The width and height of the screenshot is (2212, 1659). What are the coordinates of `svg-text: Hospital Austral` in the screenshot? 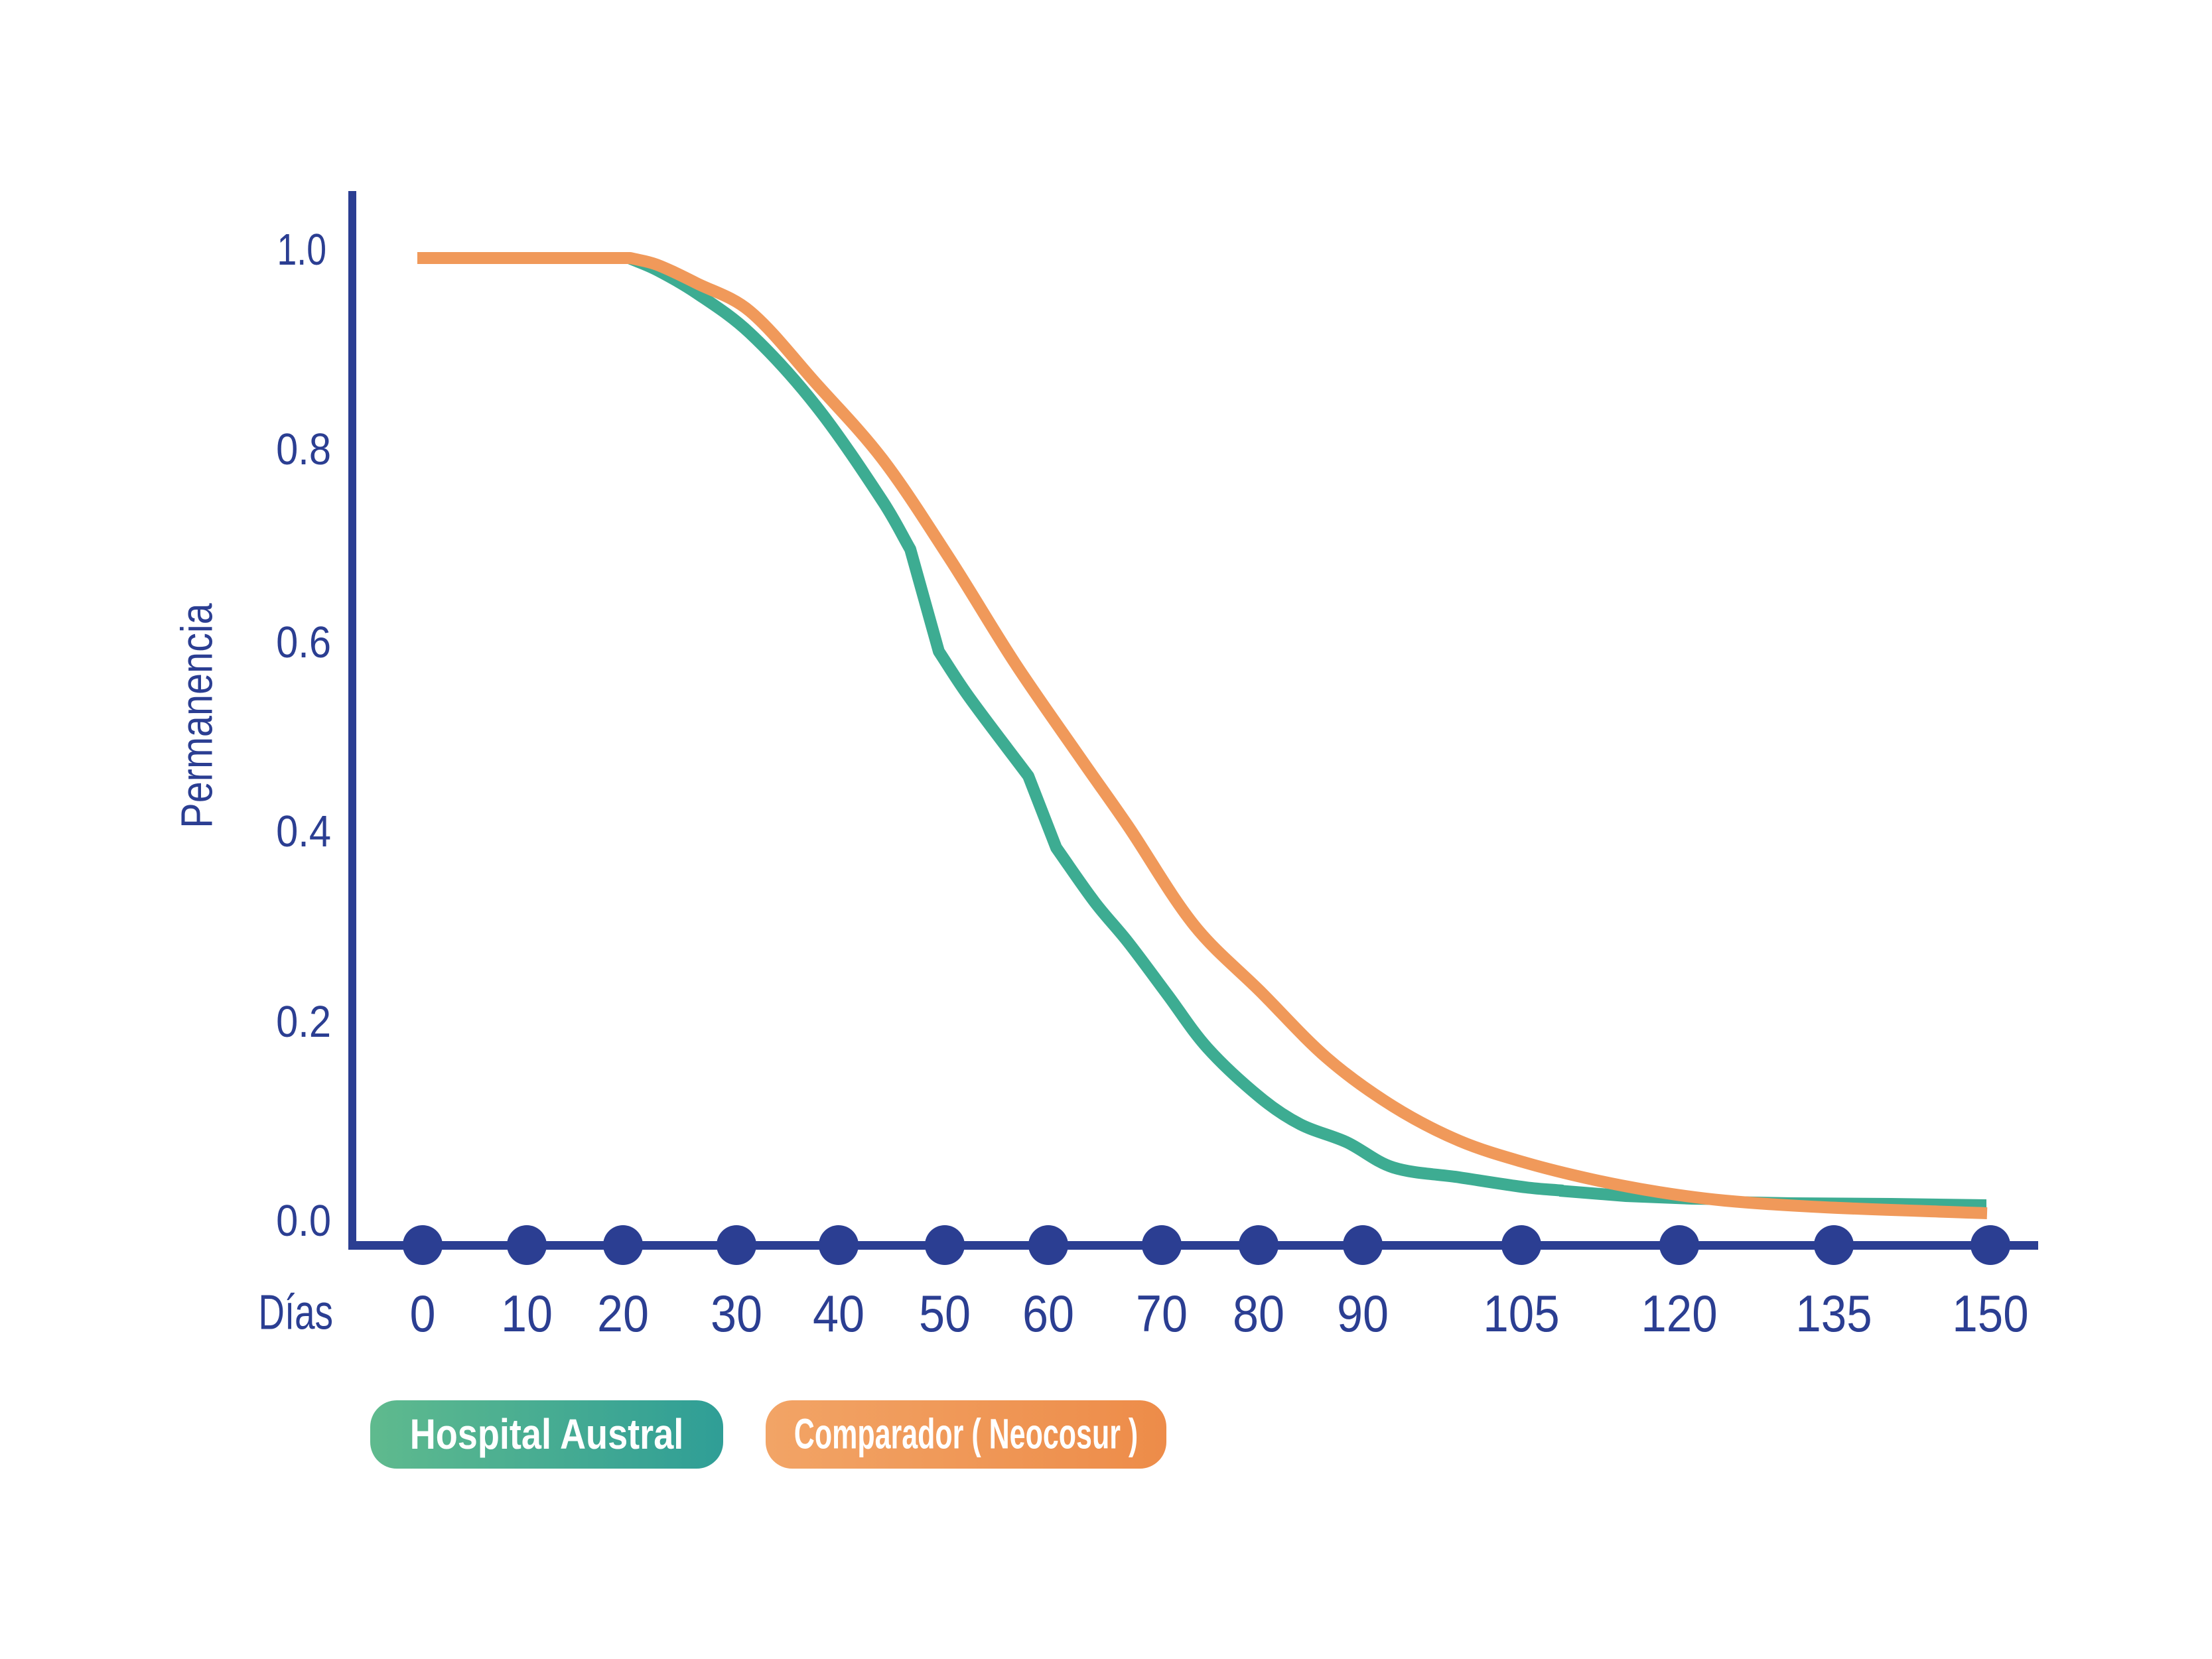 It's located at (547, 1434).